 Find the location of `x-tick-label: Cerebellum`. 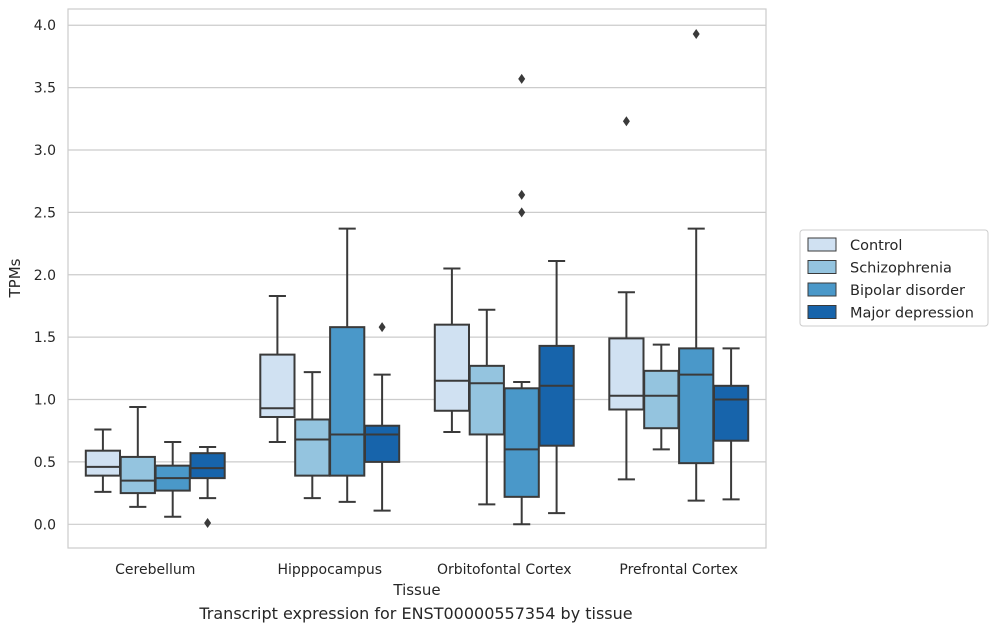

x-tick-label: Cerebellum is located at coordinates (155, 570).